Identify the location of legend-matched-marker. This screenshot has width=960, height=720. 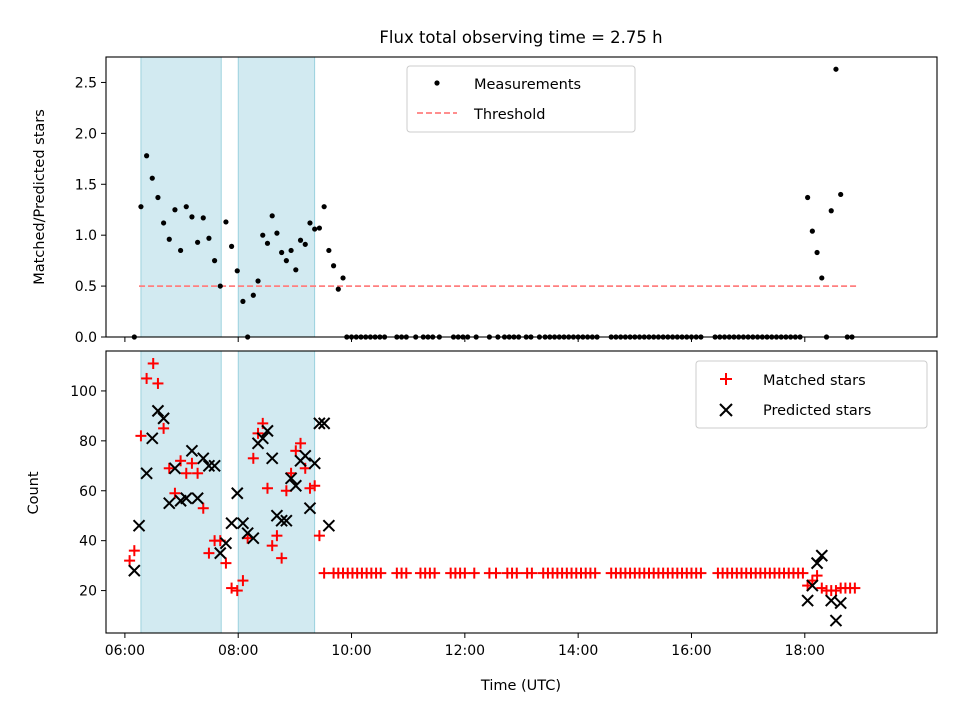
(726, 379).